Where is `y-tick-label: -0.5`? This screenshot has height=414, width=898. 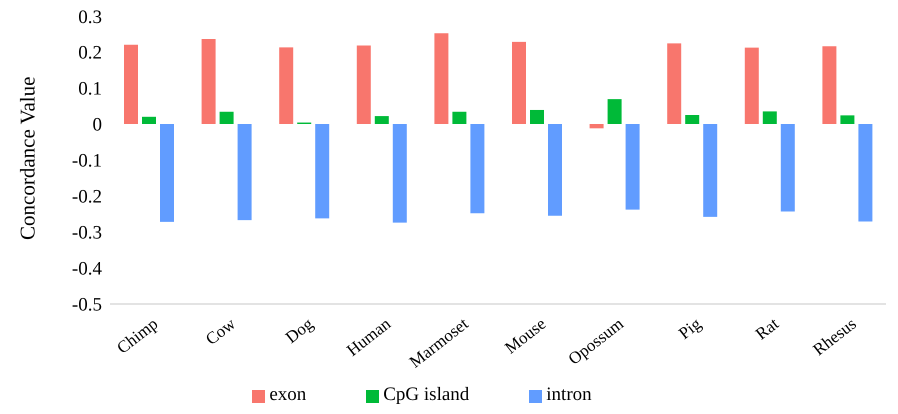 y-tick-label: -0.5 is located at coordinates (87, 305).